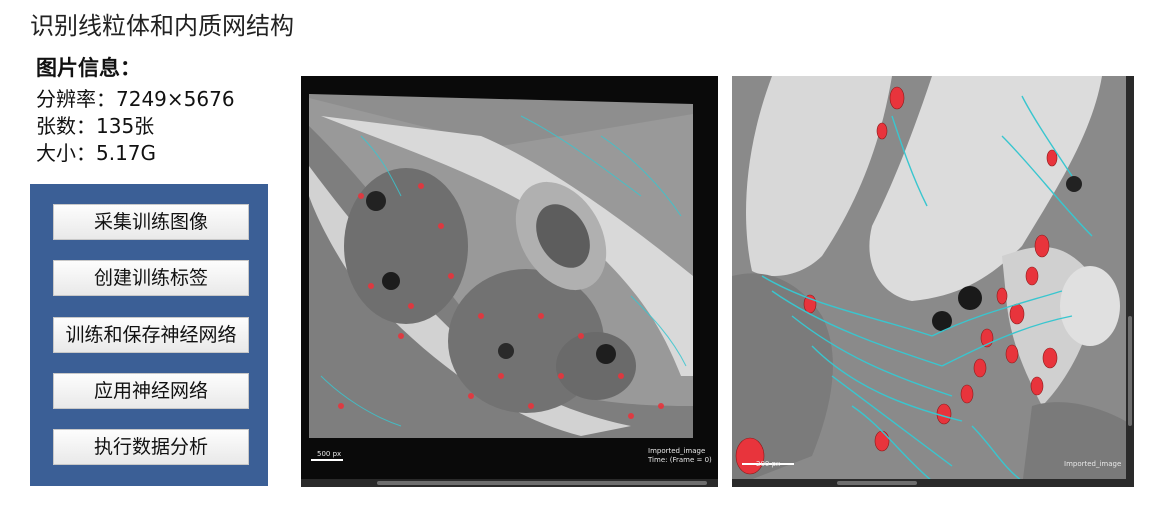 Image resolution: width=1156 pixels, height=508 pixels. I want to click on image-resolution: 分辨率：7249×5676, so click(135, 99).